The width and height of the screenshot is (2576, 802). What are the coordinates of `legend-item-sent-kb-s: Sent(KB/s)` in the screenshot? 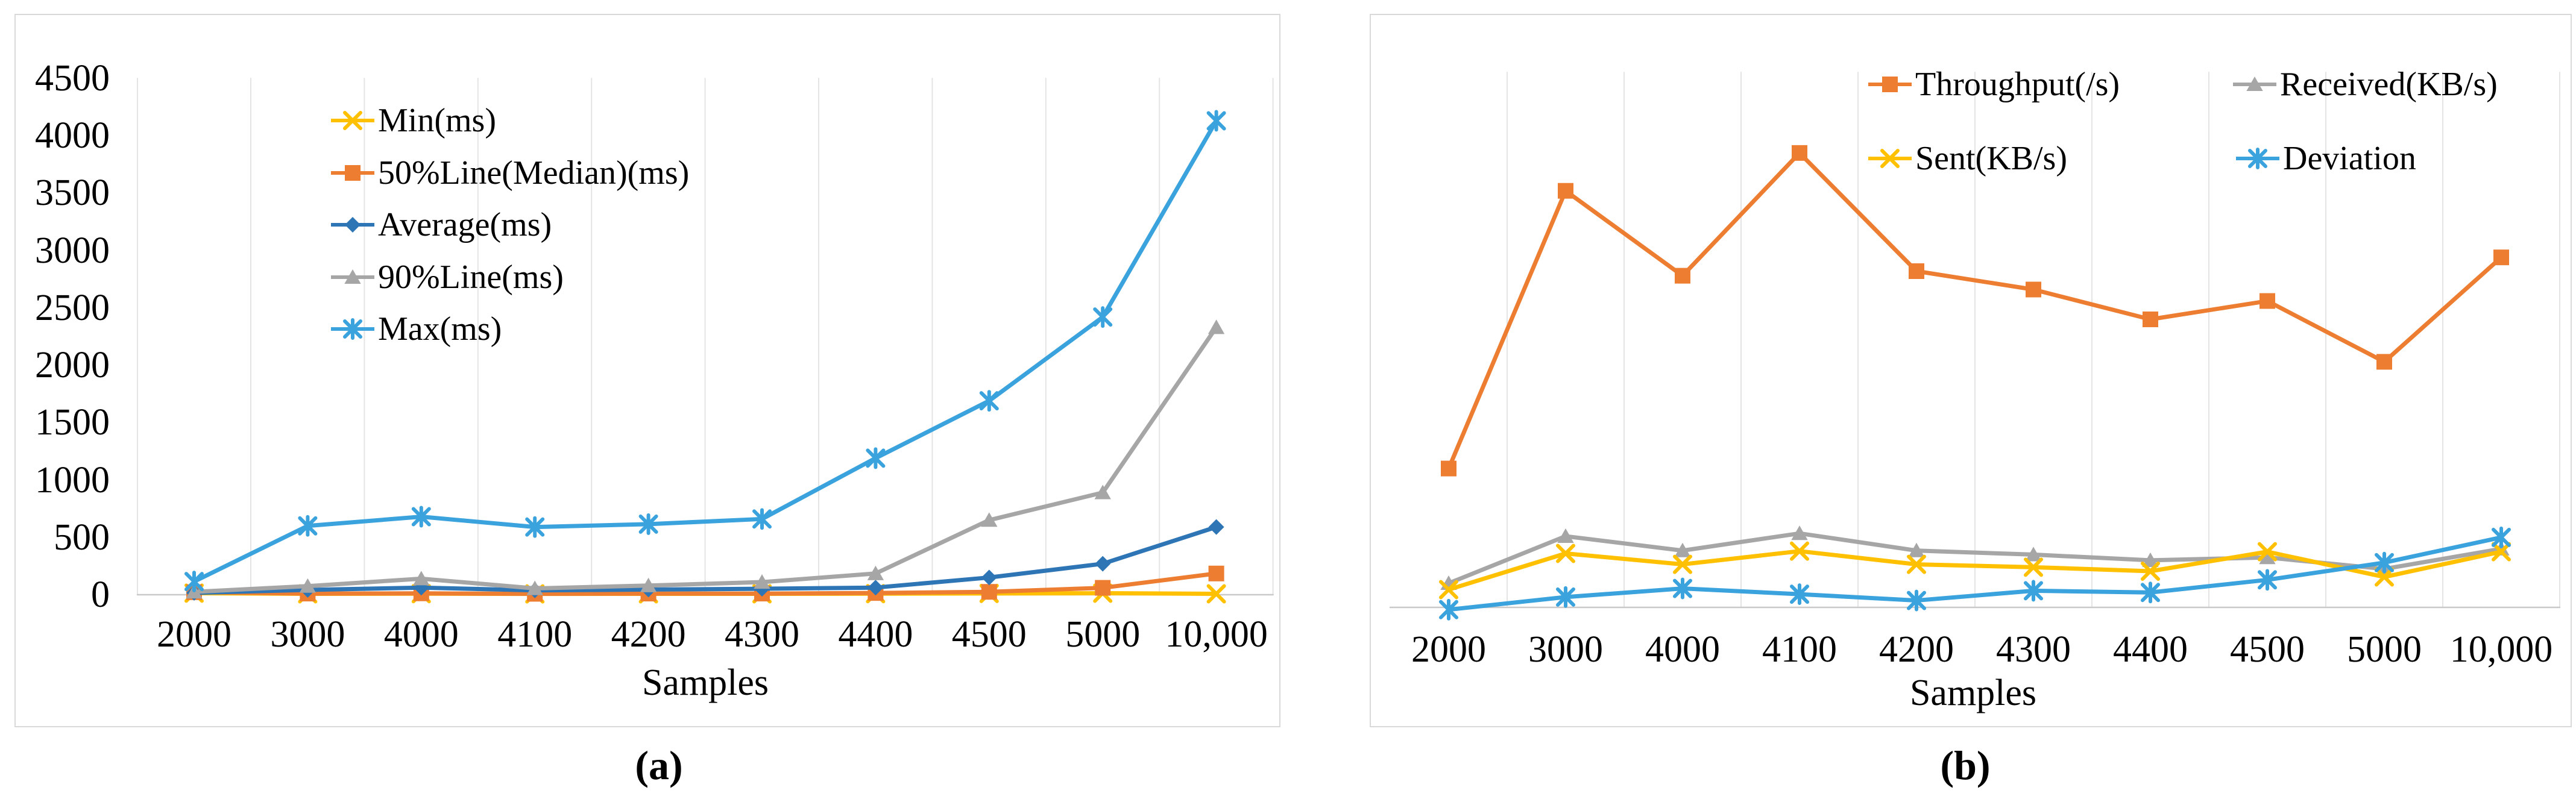 It's located at (1966, 159).